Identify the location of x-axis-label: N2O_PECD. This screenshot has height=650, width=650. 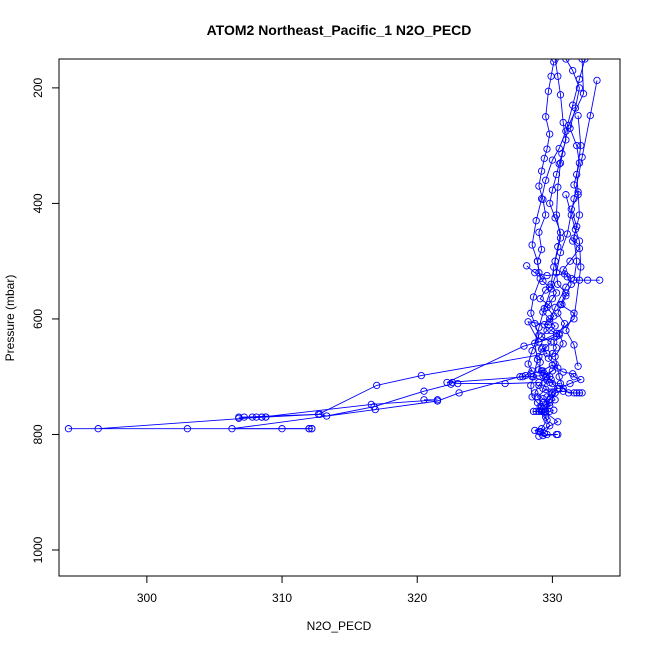
(339, 626).